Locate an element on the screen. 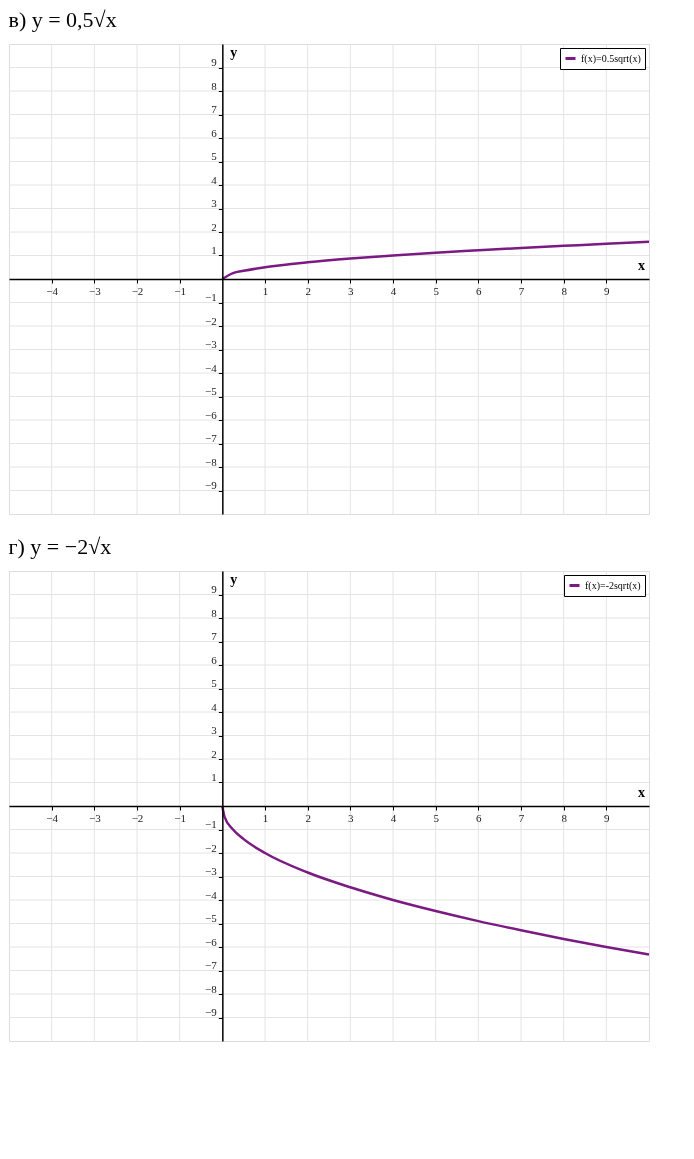  legend-label: f(x)=0.5sqrt(x) is located at coordinates (611, 58).